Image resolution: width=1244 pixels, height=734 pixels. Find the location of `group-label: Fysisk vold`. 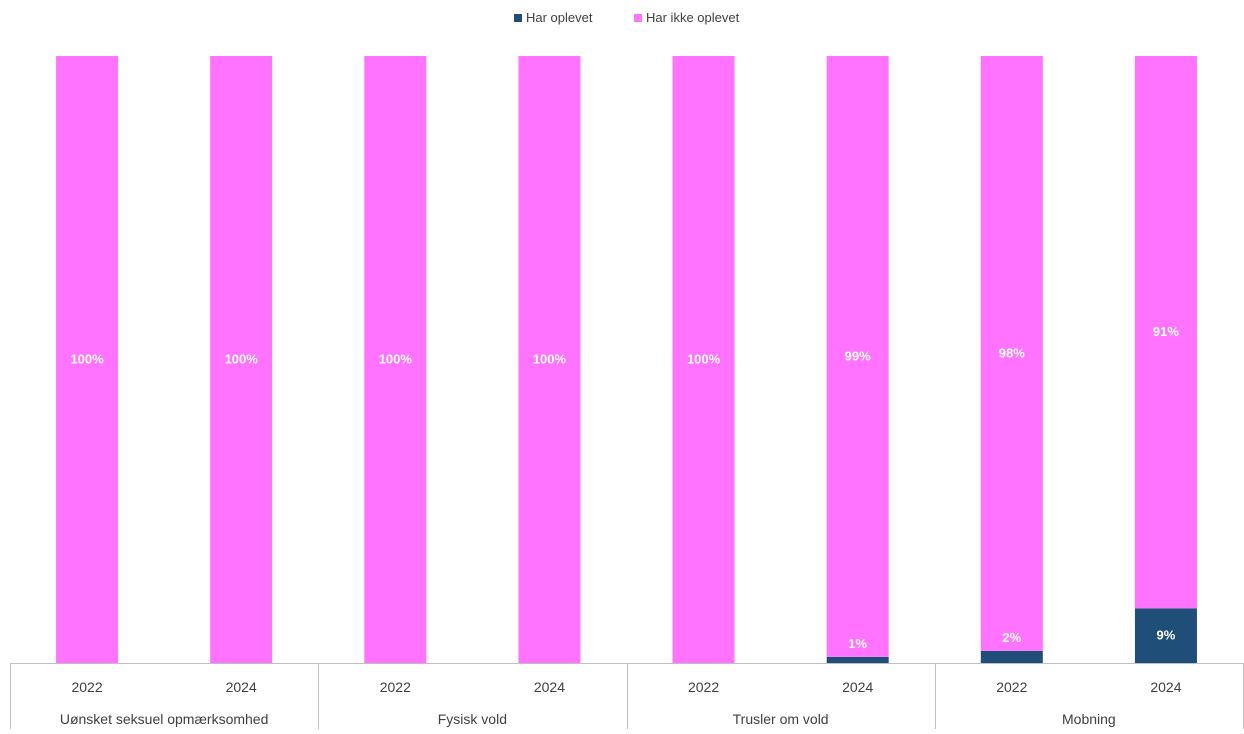

group-label: Fysisk vold is located at coordinates (472, 719).